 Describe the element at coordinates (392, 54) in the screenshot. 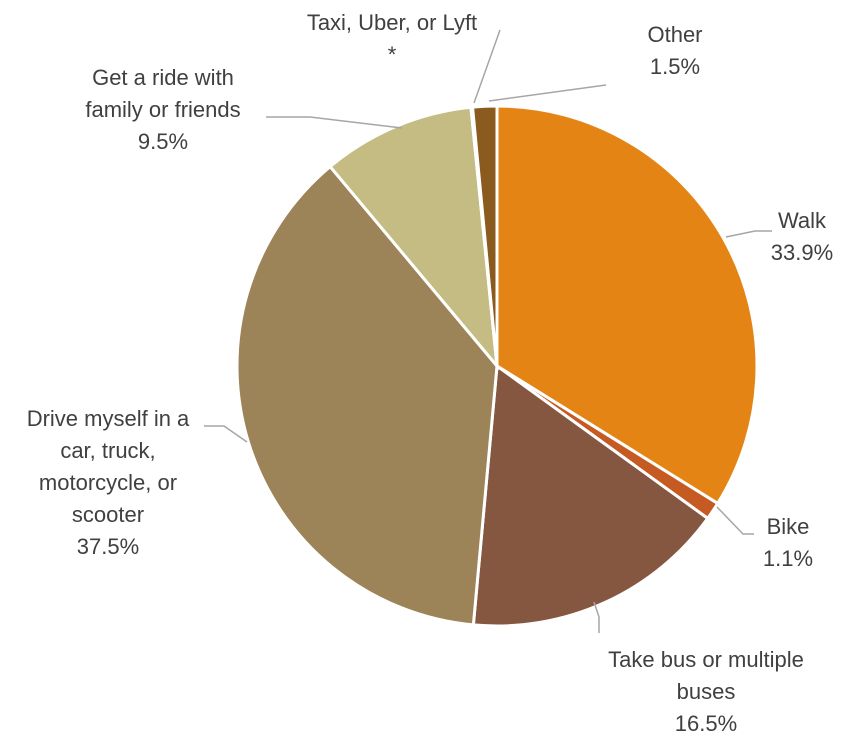

I see `slice-value-label: *` at that location.